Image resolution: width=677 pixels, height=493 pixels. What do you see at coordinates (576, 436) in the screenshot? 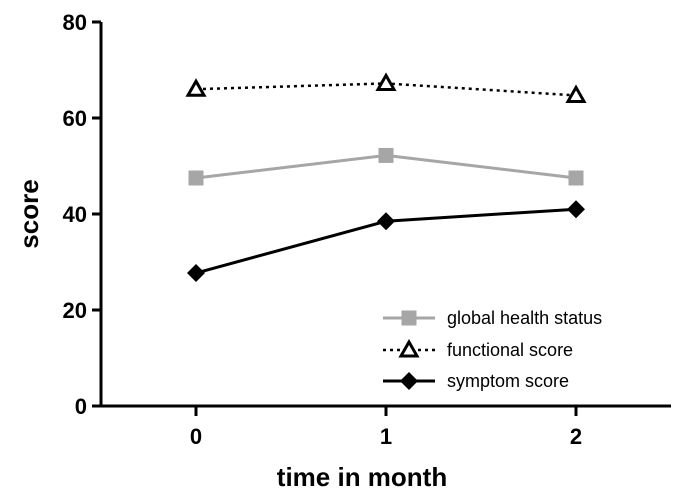
I see `x-tick-label: 2` at bounding box center [576, 436].